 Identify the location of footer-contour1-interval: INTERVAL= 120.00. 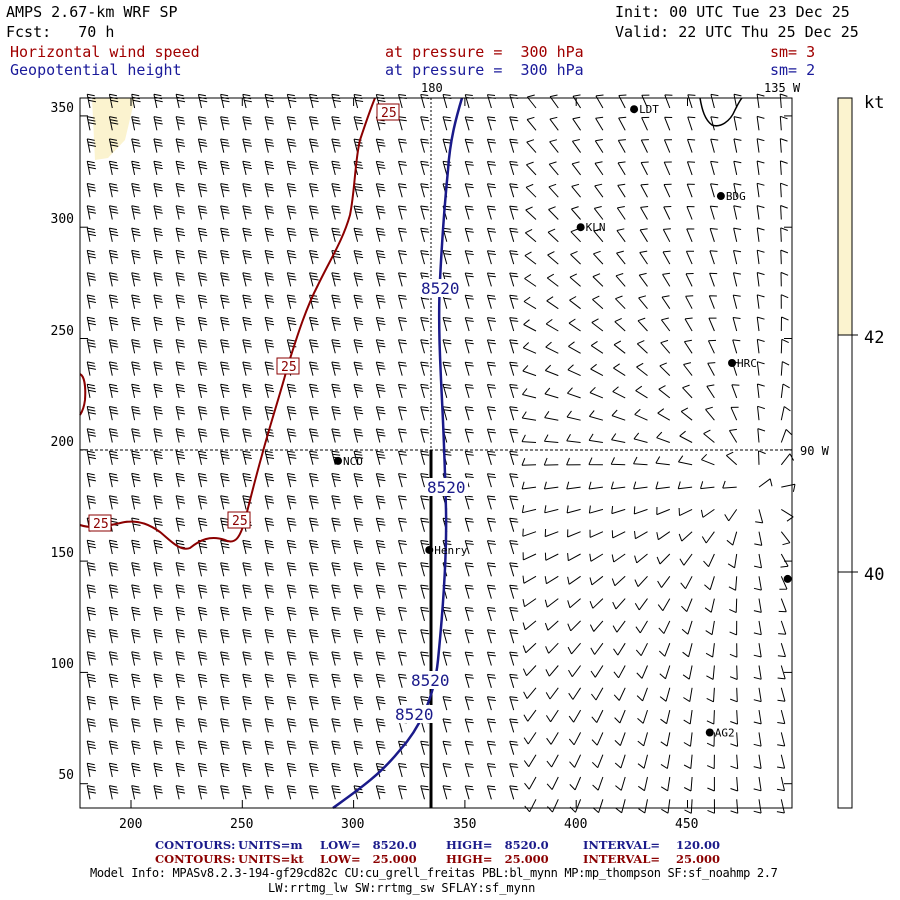
(652, 845).